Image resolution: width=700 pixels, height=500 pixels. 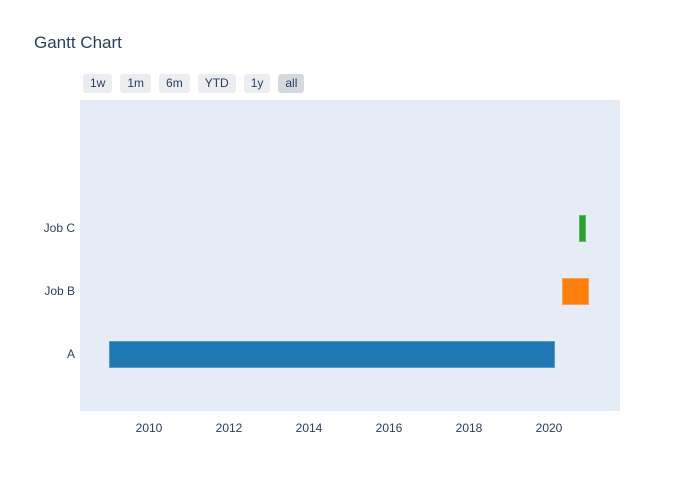 I want to click on range-selector: 1w 1m 6m YTD 1y all, so click(x=194, y=83).